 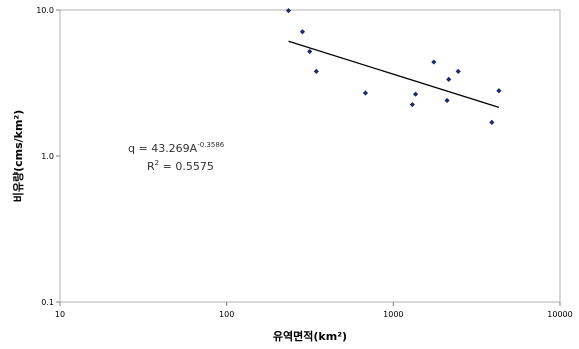 I want to click on x-tick-label: 10, so click(x=60, y=314).